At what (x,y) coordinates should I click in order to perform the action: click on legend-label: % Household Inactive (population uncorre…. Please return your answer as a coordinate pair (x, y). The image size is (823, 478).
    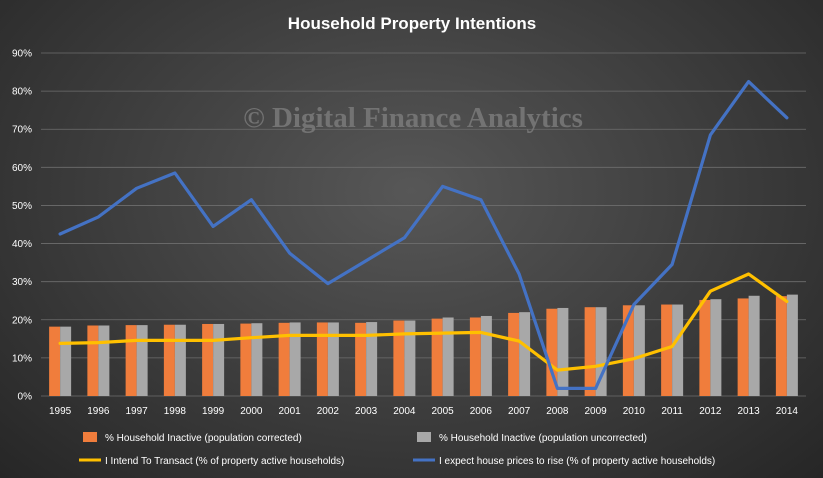
    Looking at the image, I should click on (543, 438).